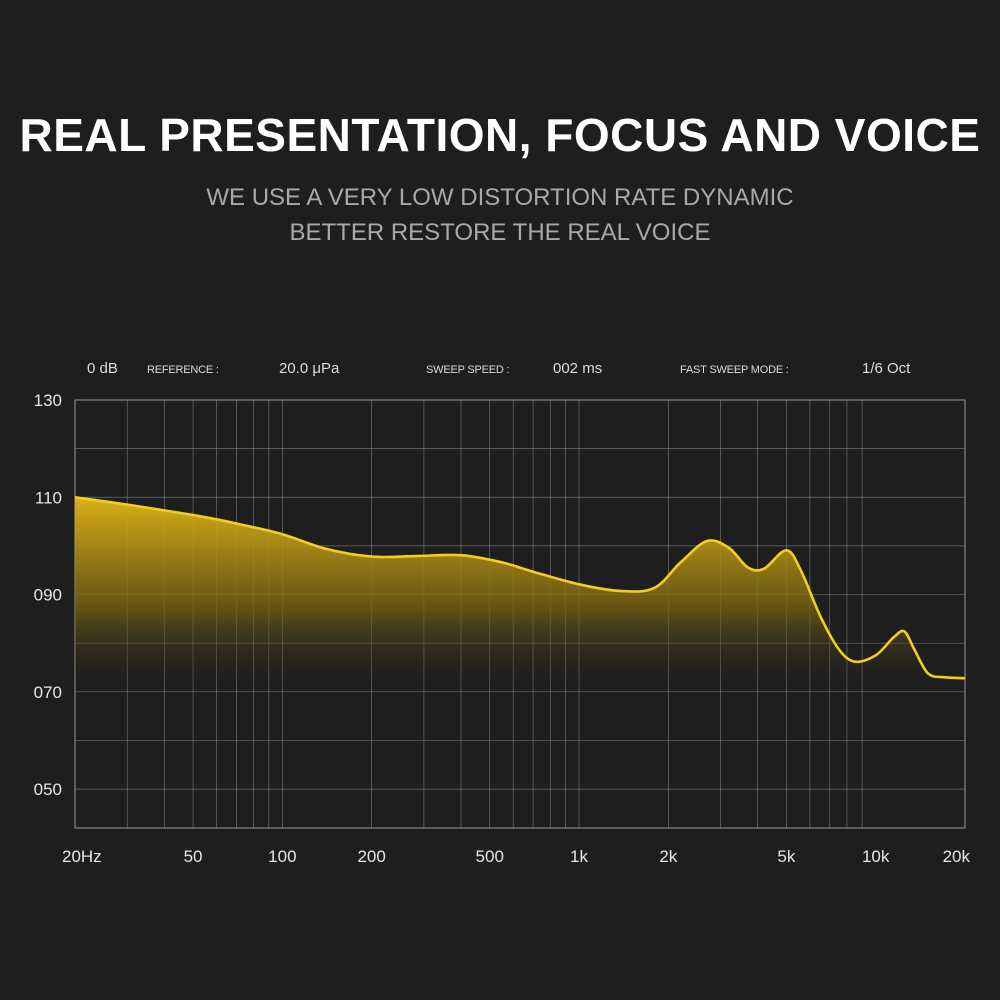  Describe the element at coordinates (578, 368) in the screenshot. I see `sweep-speed-value: 002 ms` at that location.